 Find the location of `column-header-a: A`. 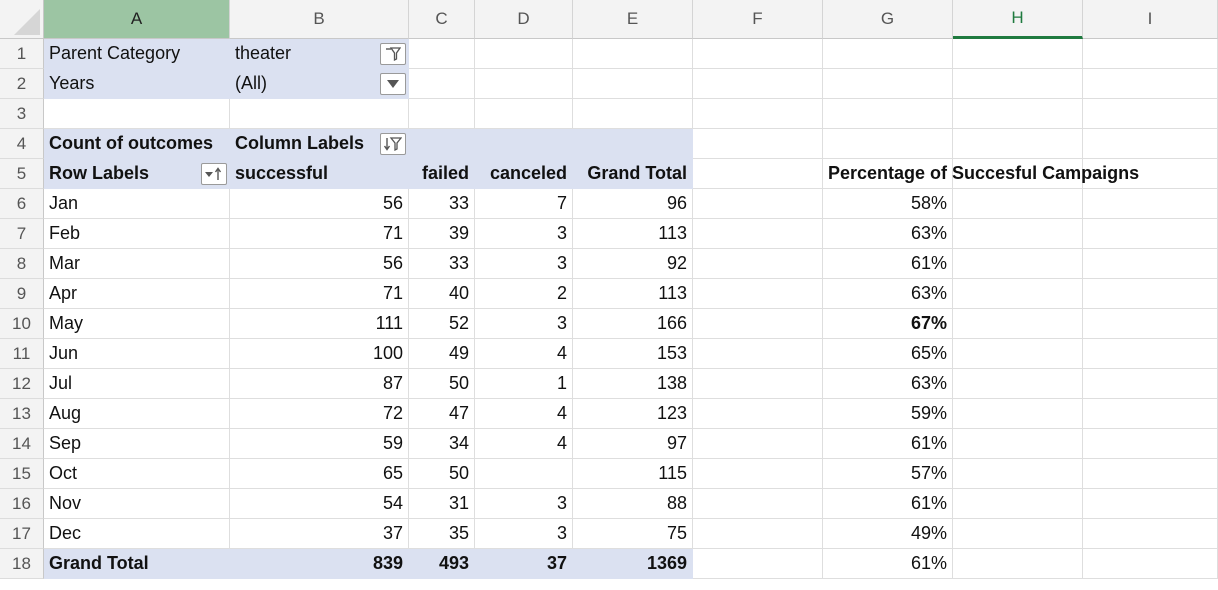

column-header-a: A is located at coordinates (137, 19).